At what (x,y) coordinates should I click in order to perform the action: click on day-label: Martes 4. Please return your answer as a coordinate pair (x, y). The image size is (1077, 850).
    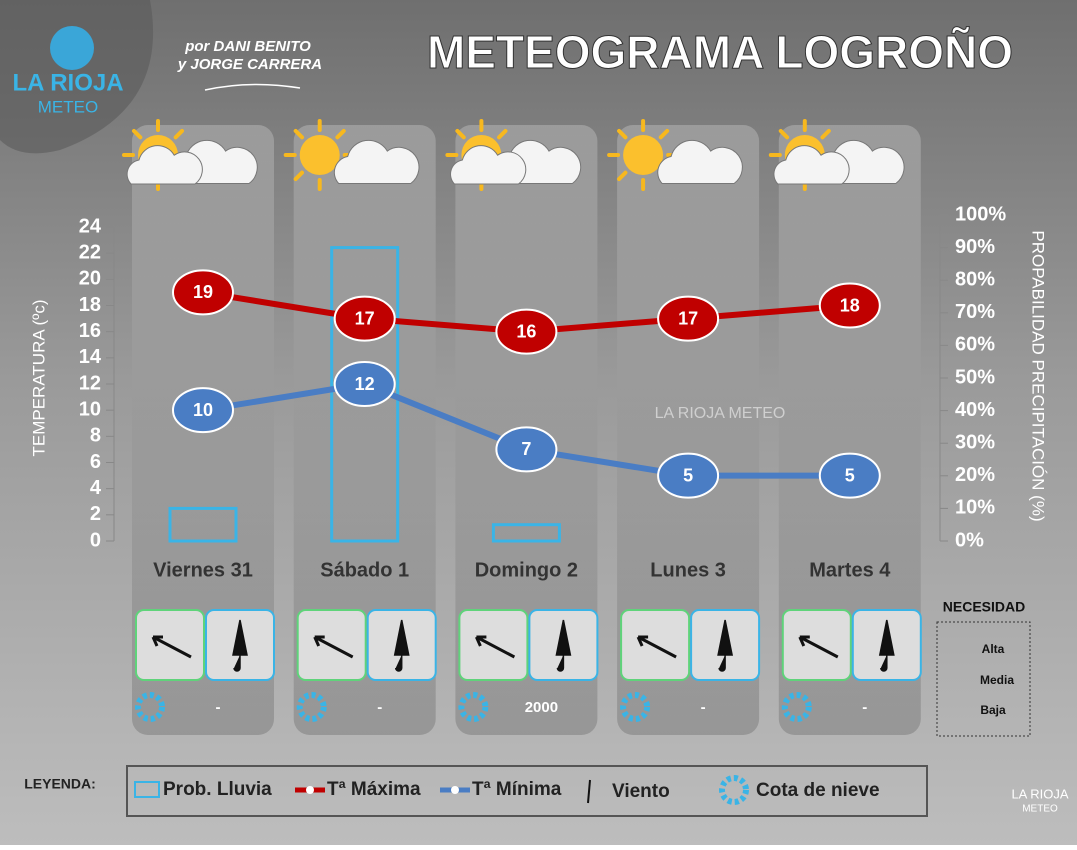
    Looking at the image, I should click on (850, 570).